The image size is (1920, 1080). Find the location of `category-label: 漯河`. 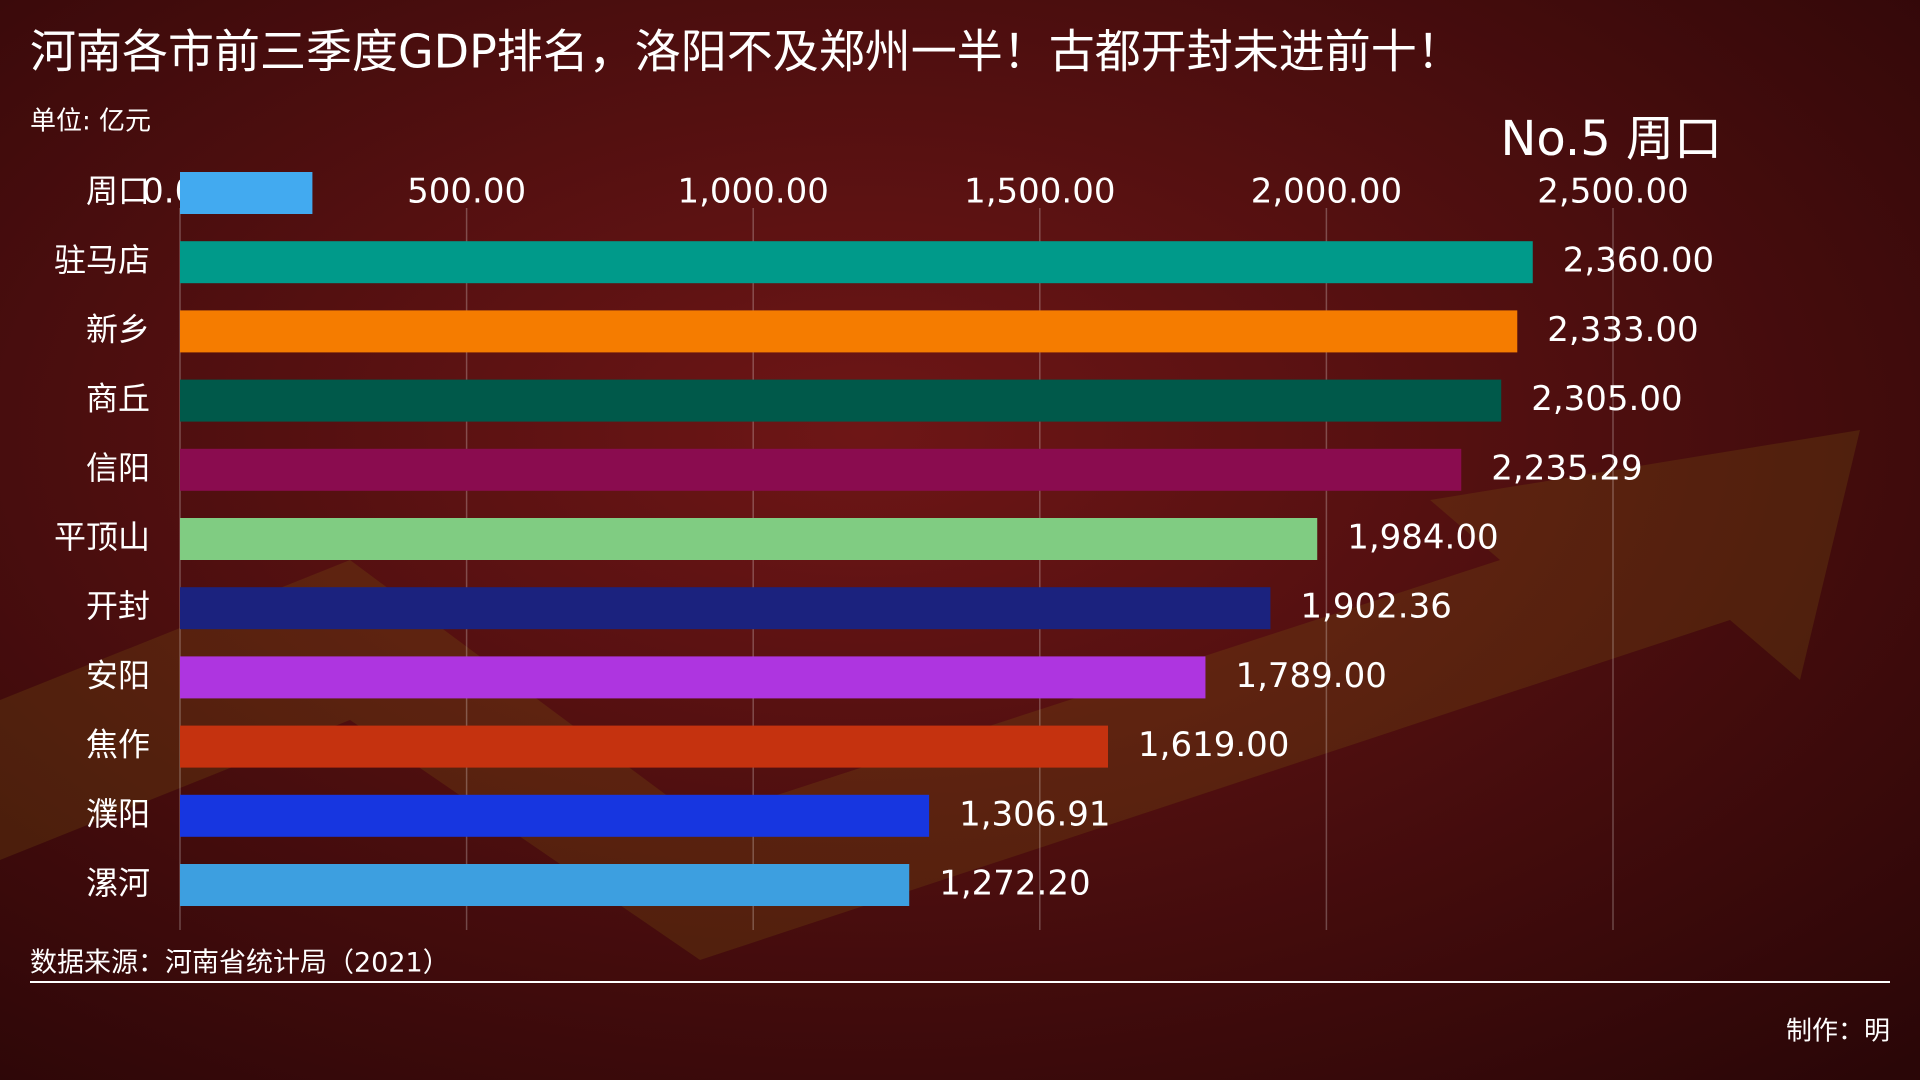

category-label: 漯河 is located at coordinates (118, 883).